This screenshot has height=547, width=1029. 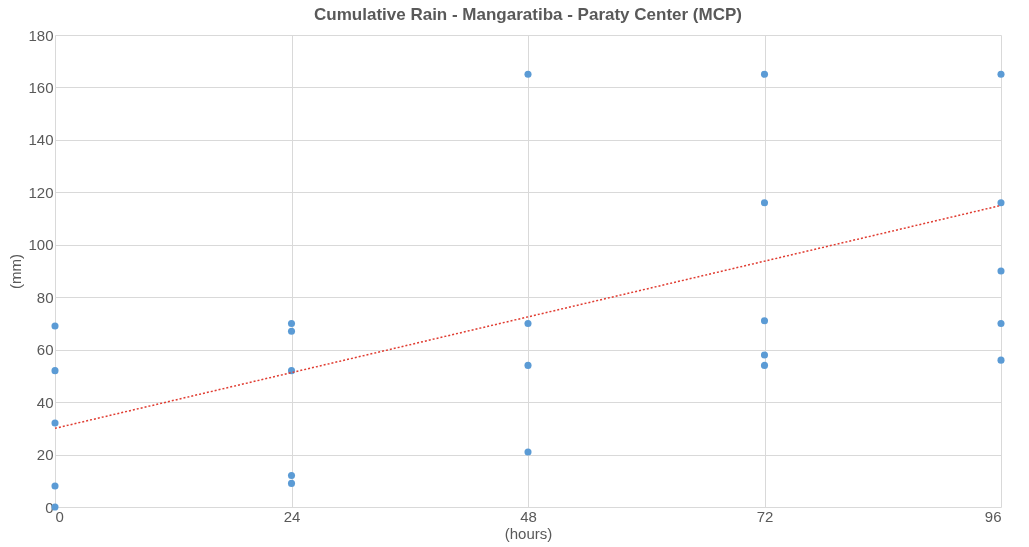 I want to click on y-tick-label: 100, so click(x=41, y=245).